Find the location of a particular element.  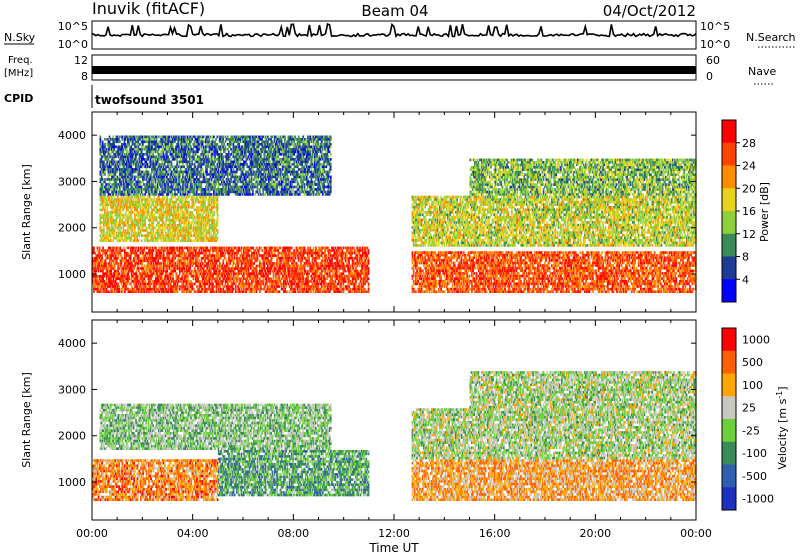

nsky-tick-bottom: 10^0 is located at coordinates (73, 44).